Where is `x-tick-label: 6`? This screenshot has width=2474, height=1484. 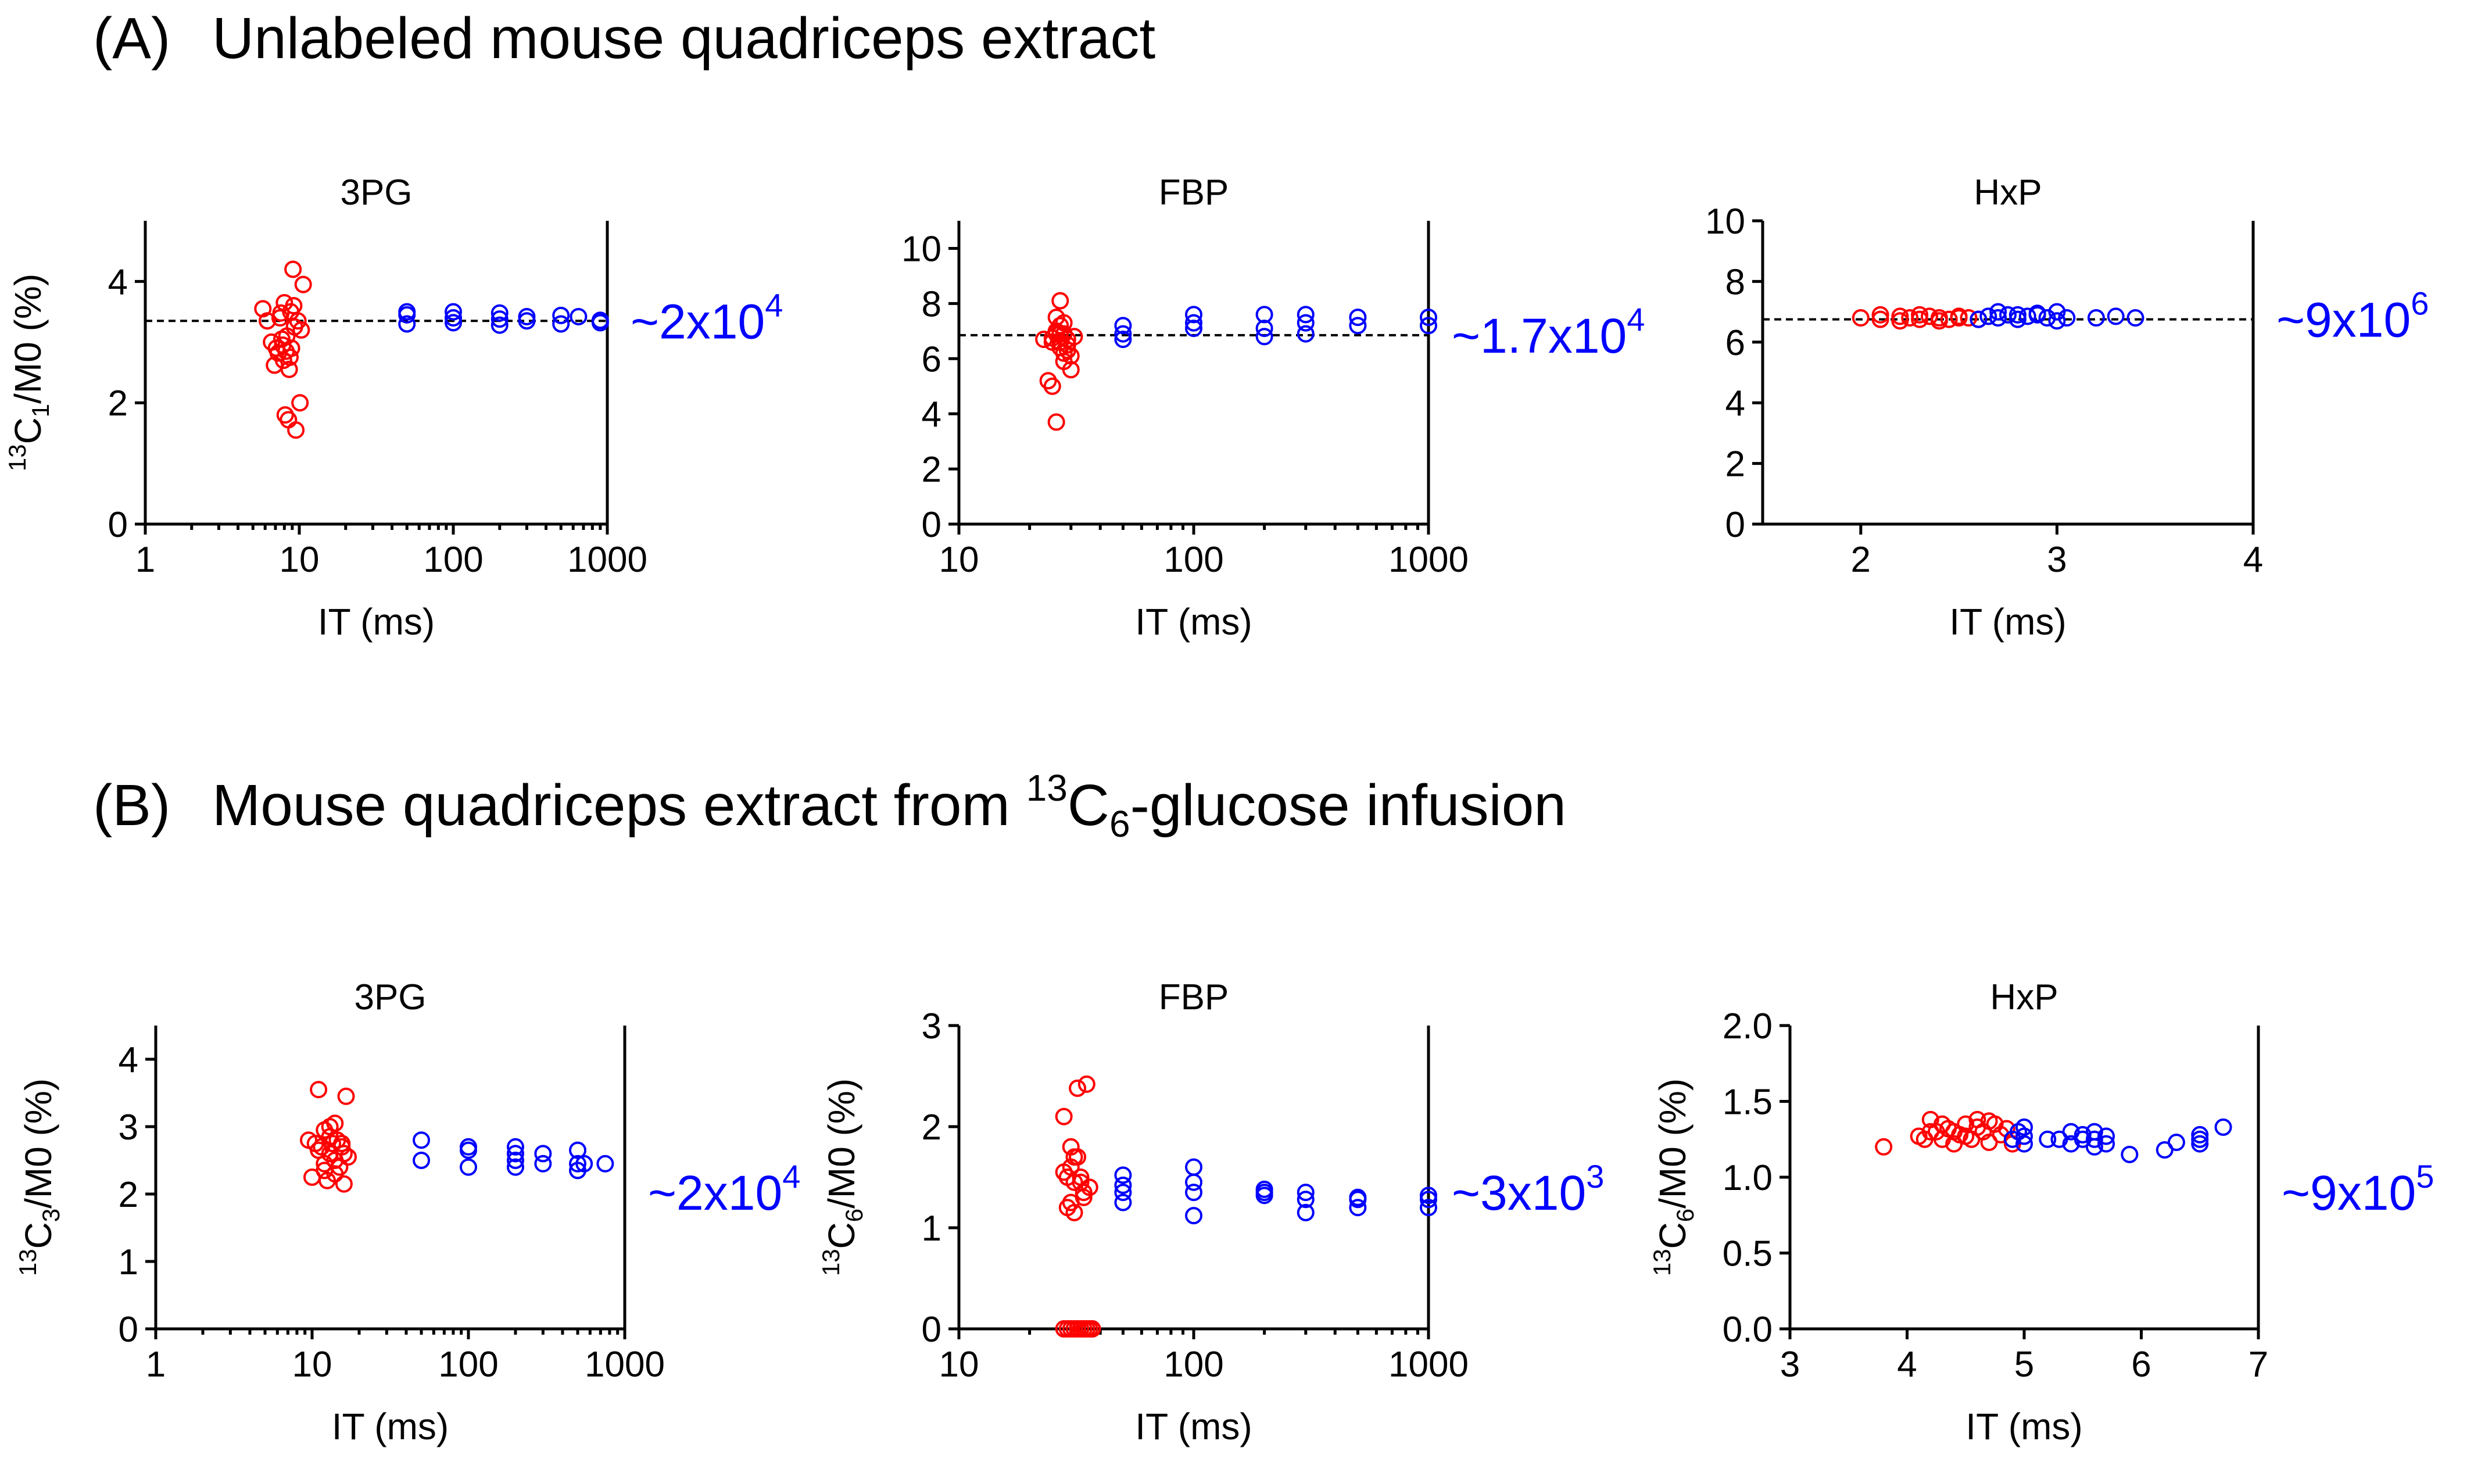
x-tick-label: 6 is located at coordinates (2141, 1365).